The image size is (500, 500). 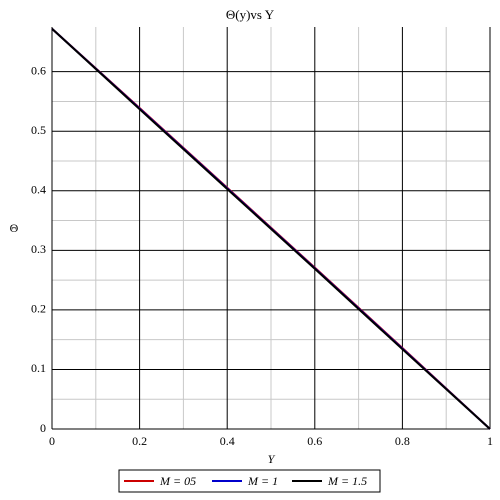 I want to click on x-tick-label: 0.8, so click(x=402, y=441).